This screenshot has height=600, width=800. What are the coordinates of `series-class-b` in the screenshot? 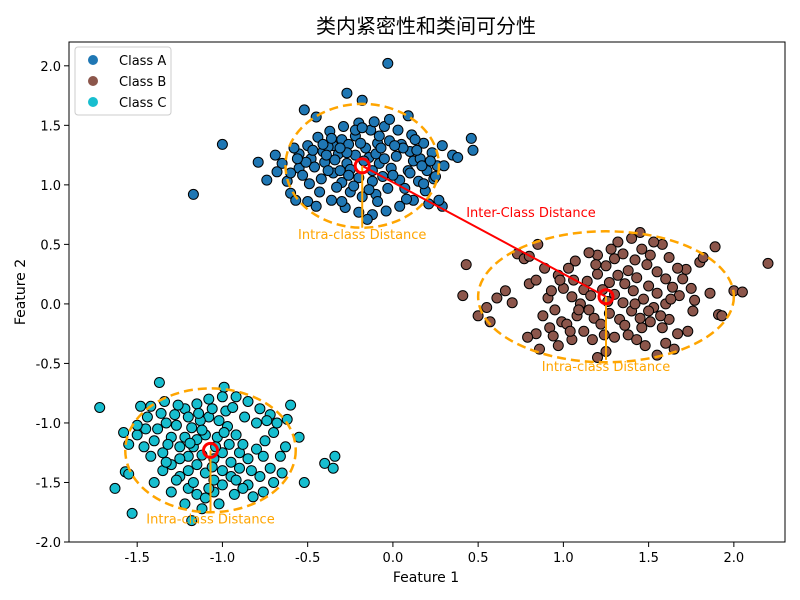 It's located at (615, 295).